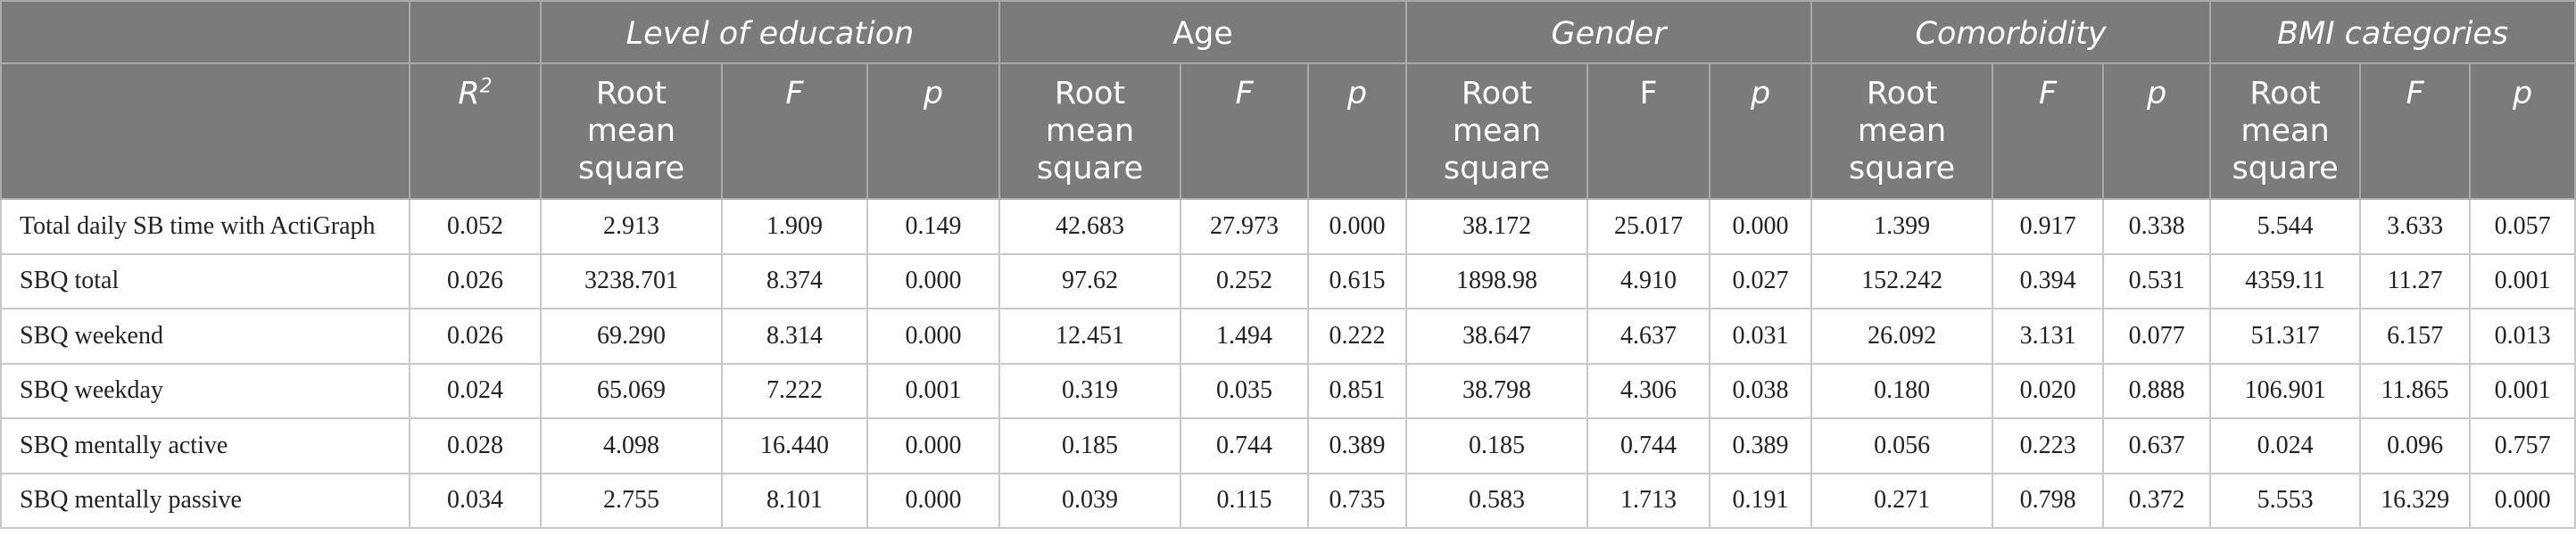 This screenshot has height=544, width=2576. Describe the element at coordinates (476, 501) in the screenshot. I see `r-squared-cell: 0.034` at that location.